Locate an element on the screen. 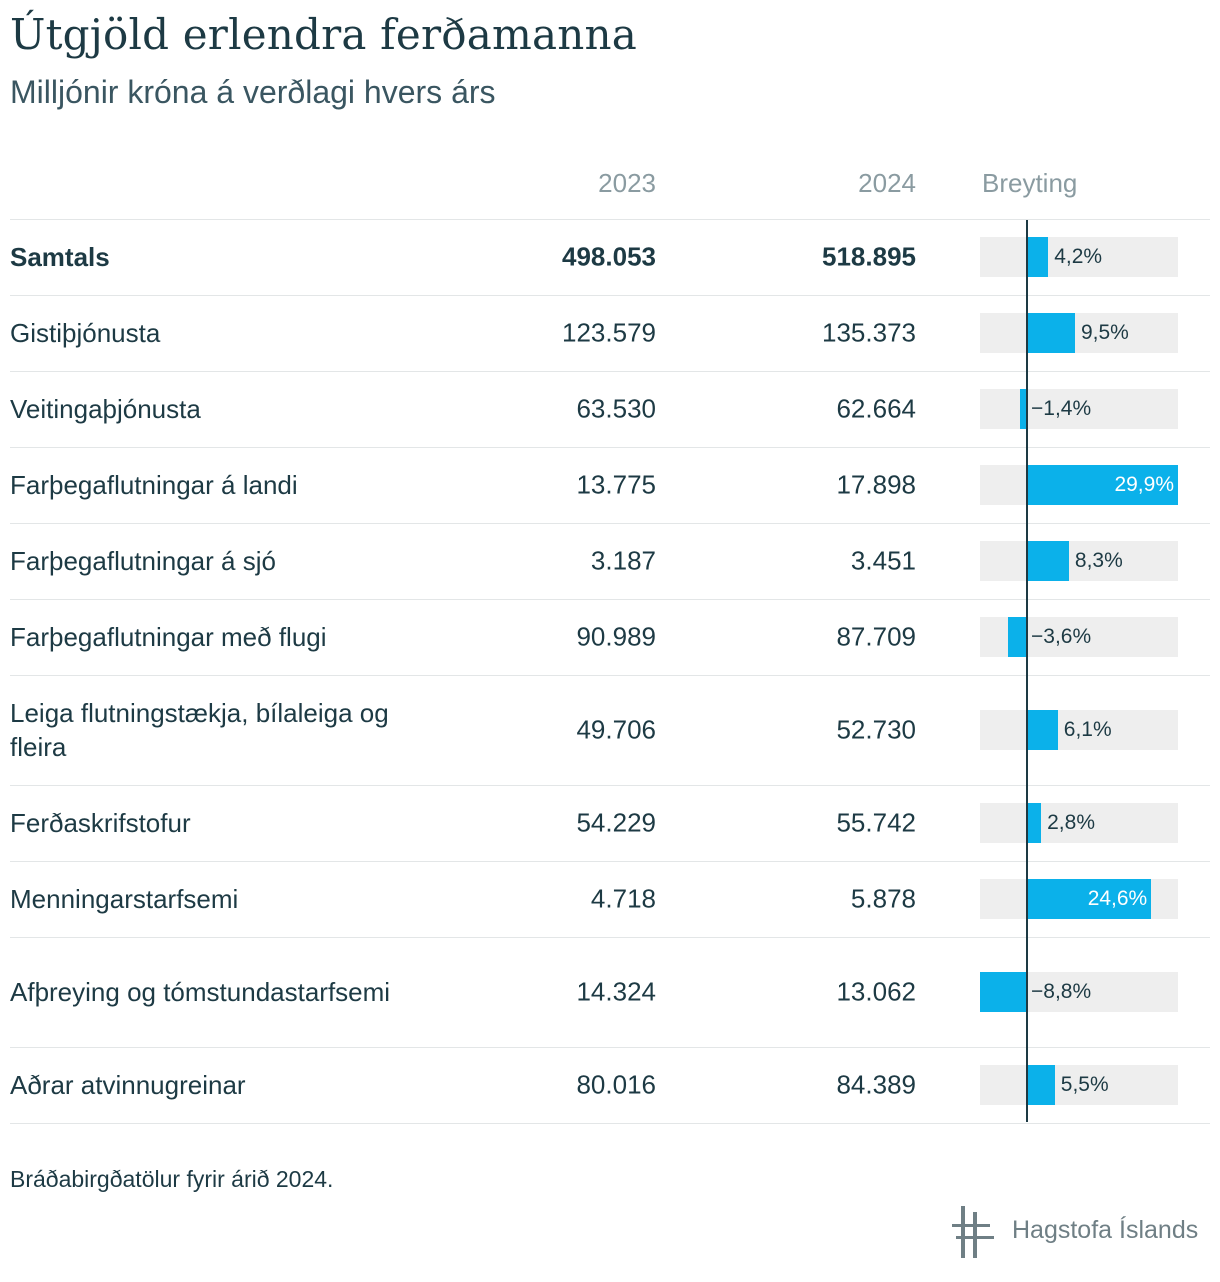 The image size is (1220, 1282). table-row: Menningarstarfsemi 4.718 5.878 24,6% is located at coordinates (610, 899).